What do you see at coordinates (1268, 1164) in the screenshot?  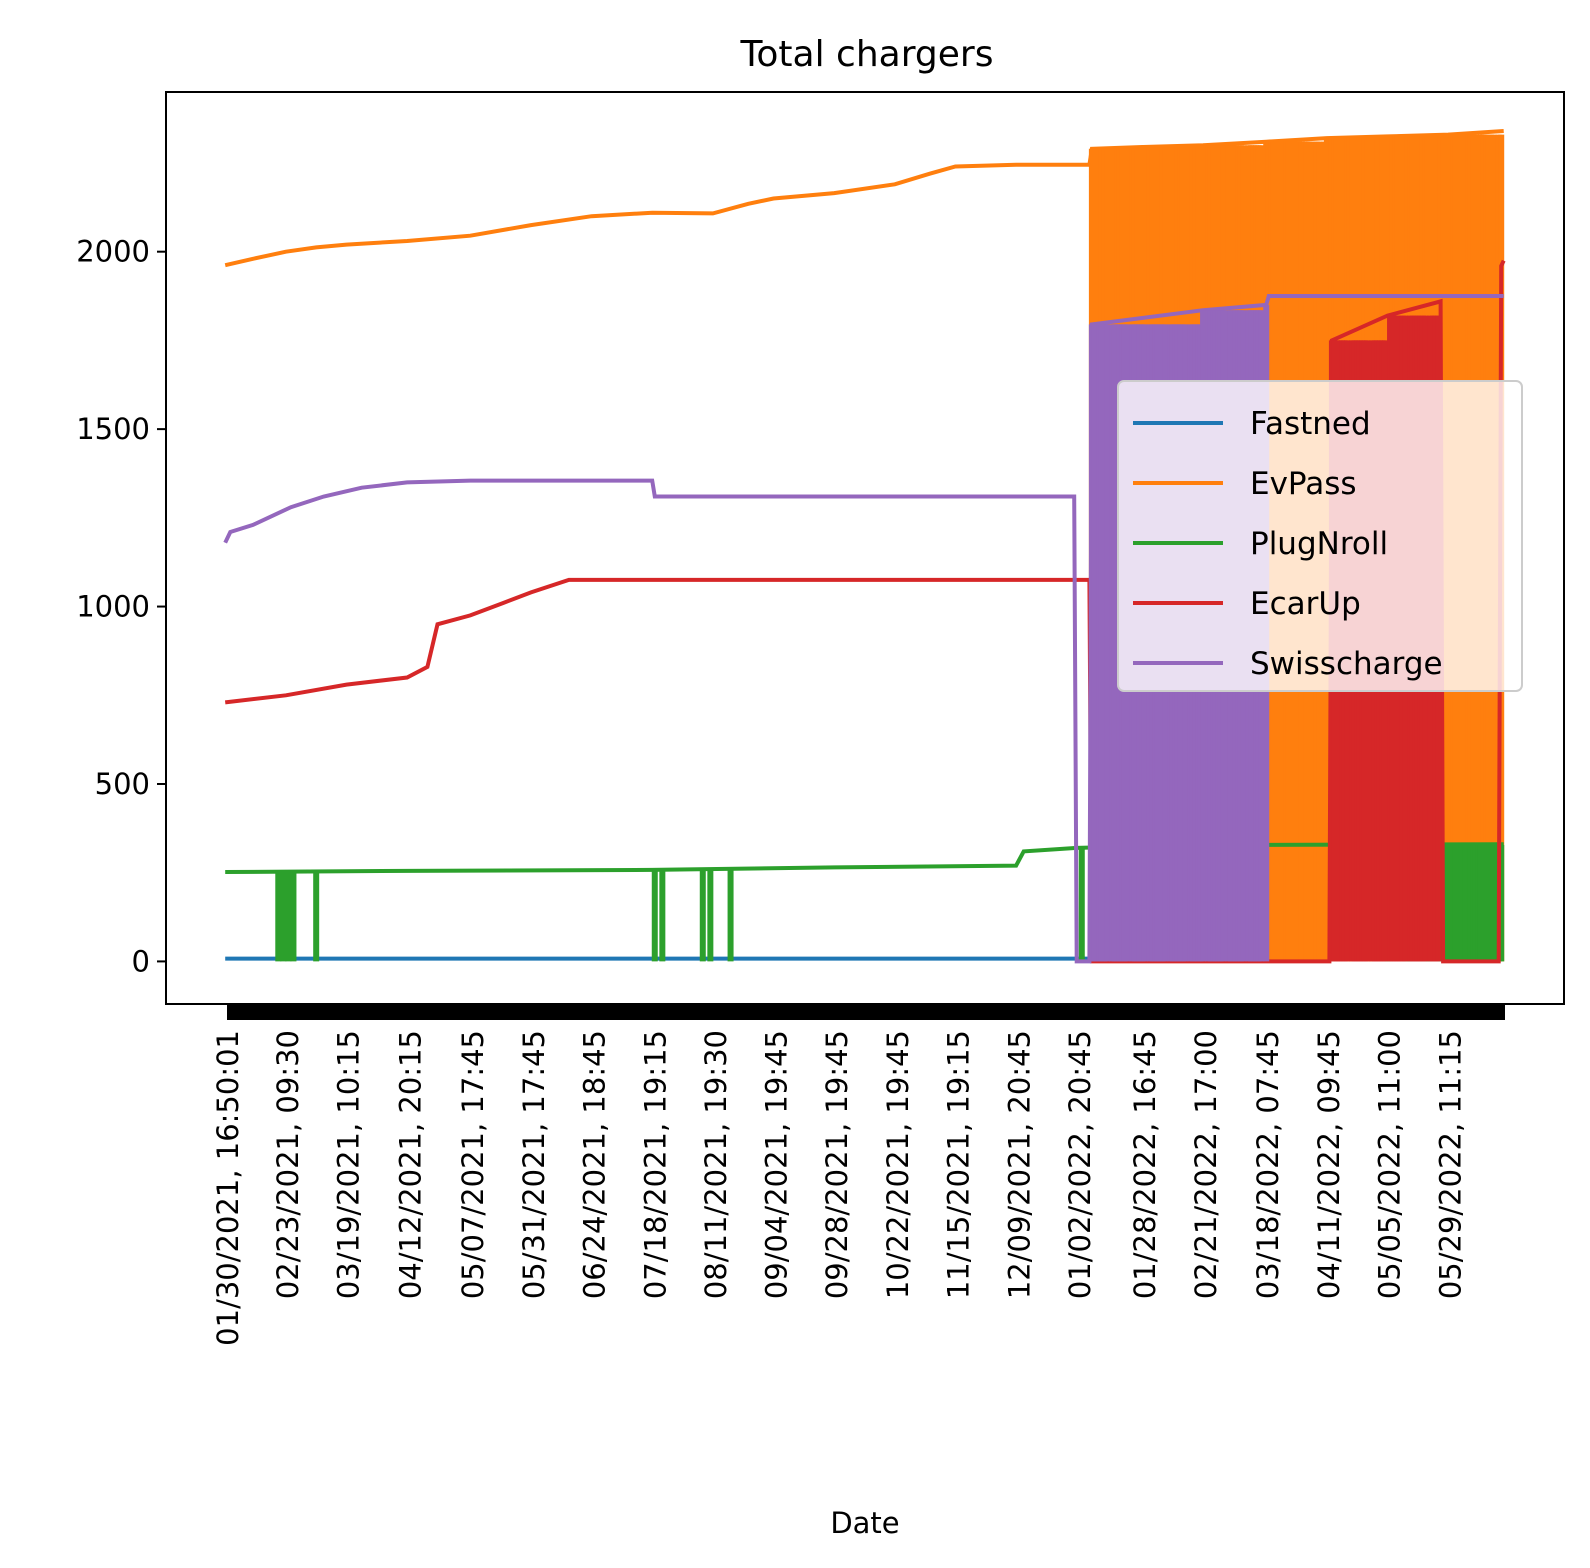 I see `x-tick-label: 03/18/2022, 07:45` at bounding box center [1268, 1164].